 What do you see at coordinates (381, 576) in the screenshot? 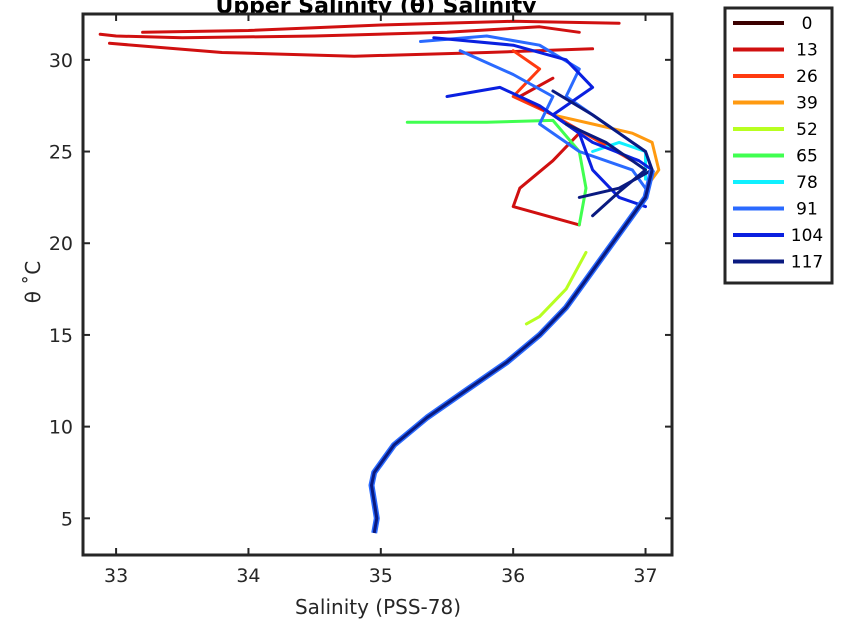
I see `x-tick-label: 35` at bounding box center [381, 576].